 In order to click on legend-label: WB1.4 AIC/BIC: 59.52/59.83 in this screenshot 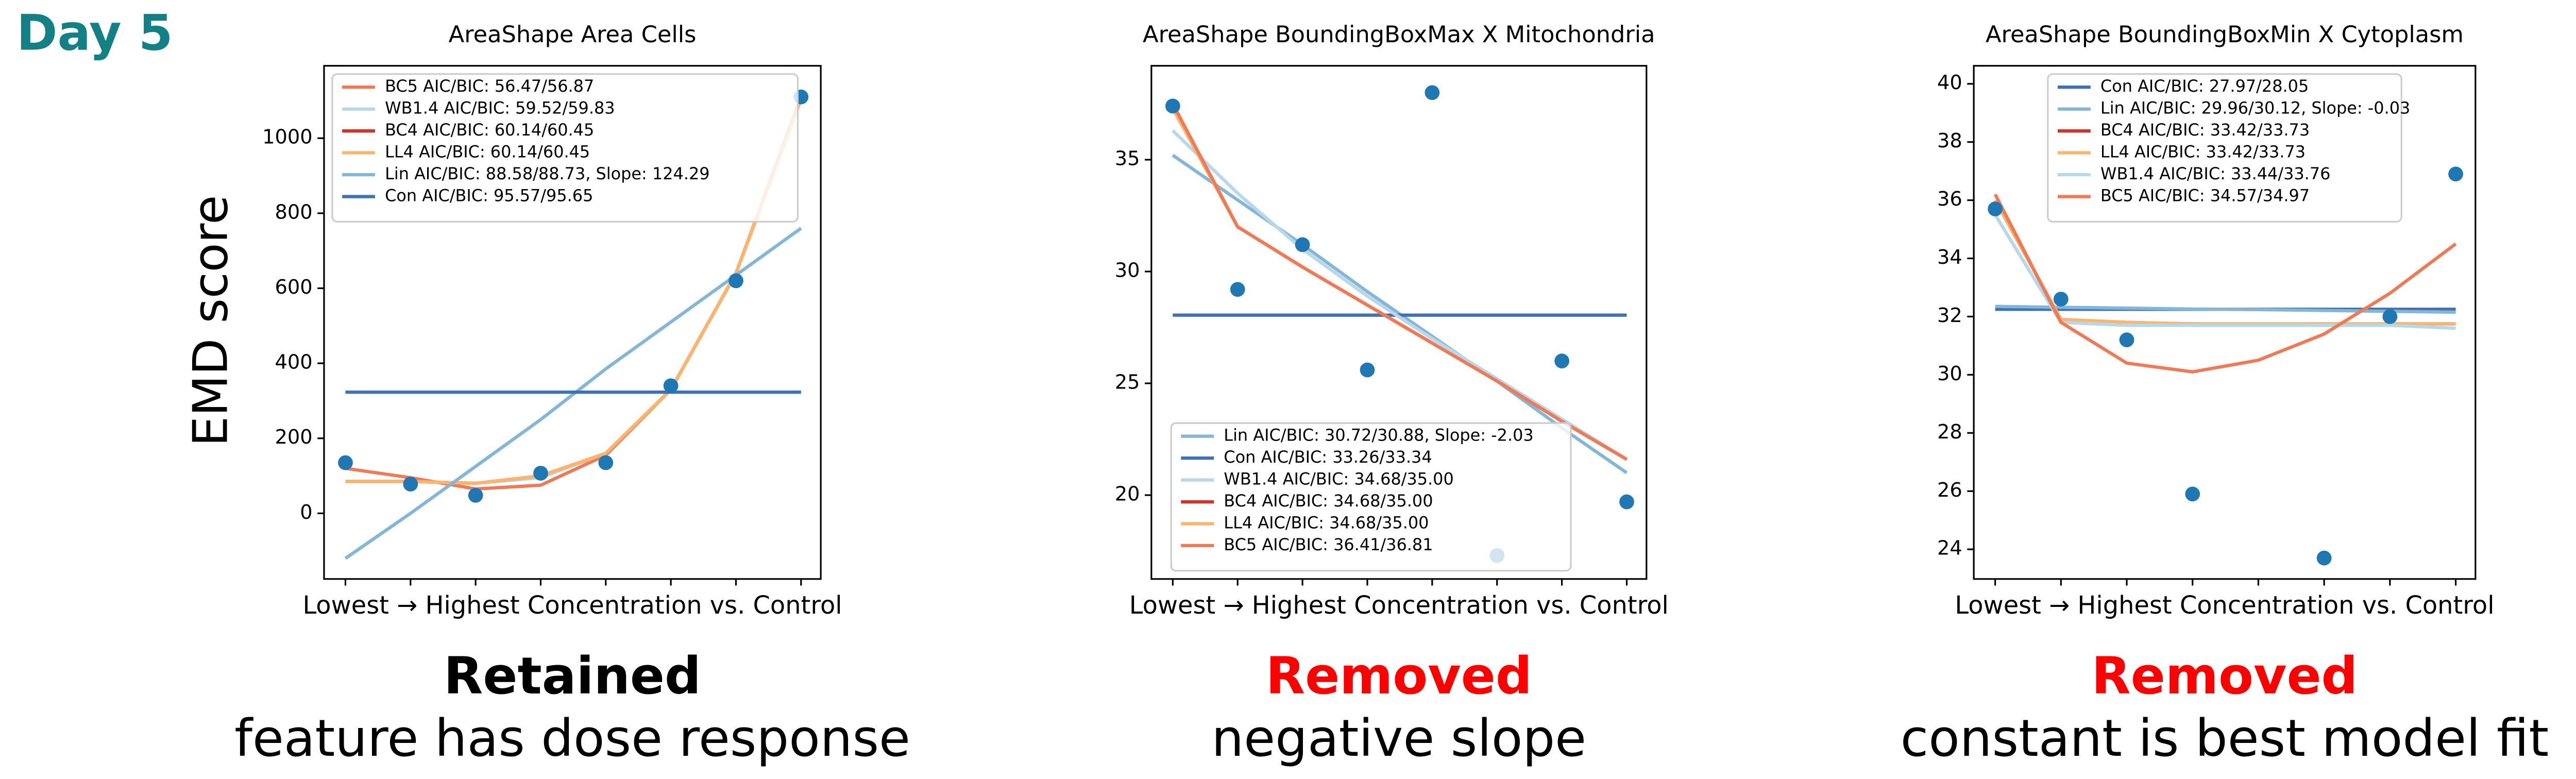, I will do `click(500, 108)`.